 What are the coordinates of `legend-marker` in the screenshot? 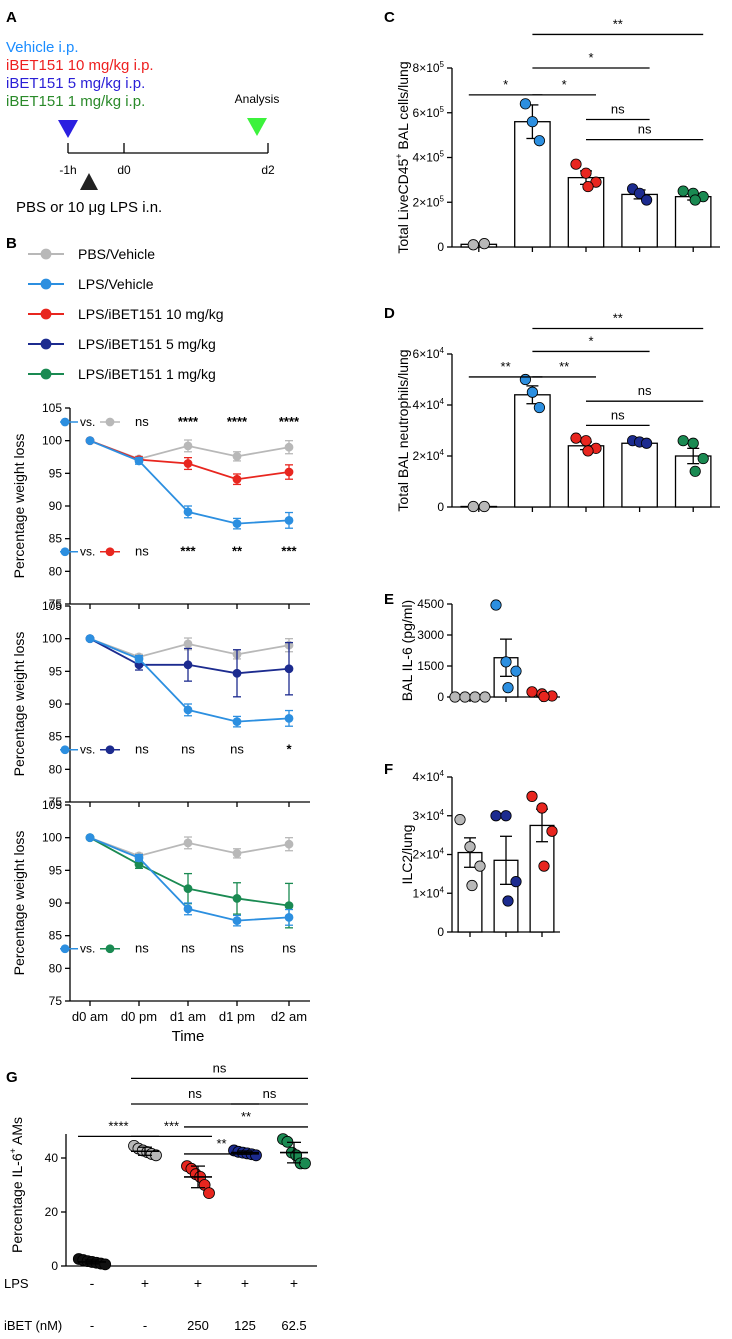 It's located at (46, 284).